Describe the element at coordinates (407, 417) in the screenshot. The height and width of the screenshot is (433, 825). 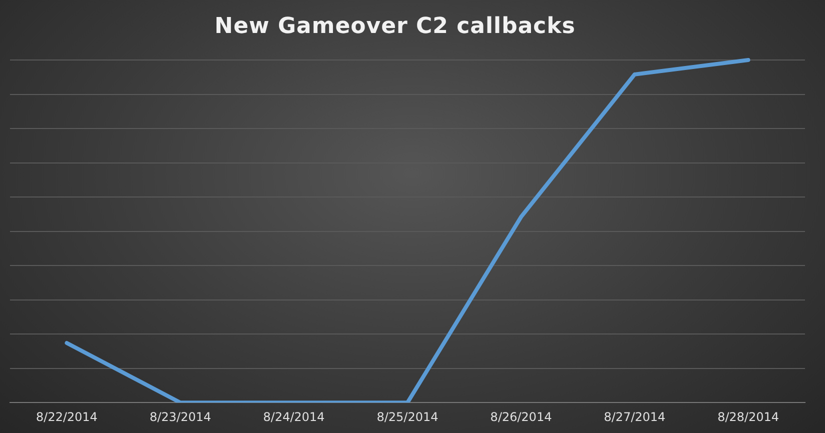
I see `x-tick-label: 8/25/2014` at that location.